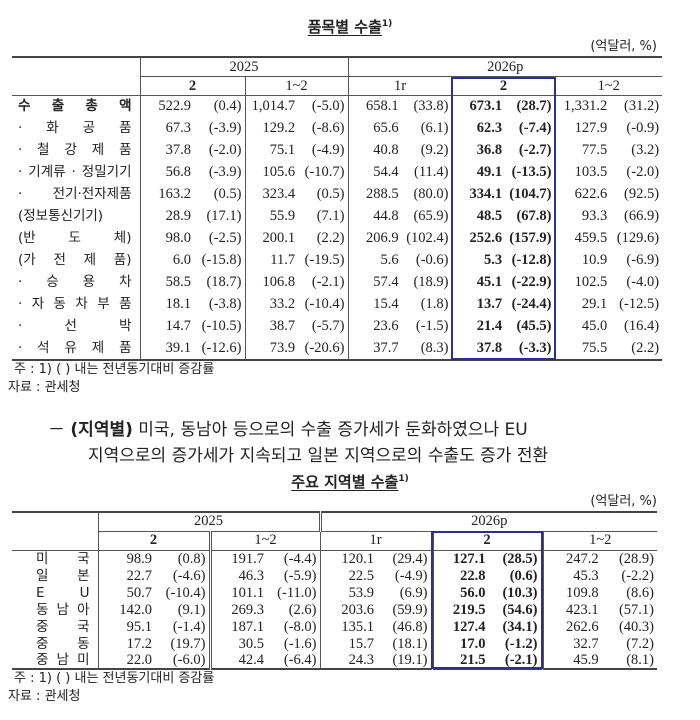 The height and width of the screenshot is (720, 700). What do you see at coordinates (139, 626) in the screenshot?
I see `value: 95.1` at bounding box center [139, 626].